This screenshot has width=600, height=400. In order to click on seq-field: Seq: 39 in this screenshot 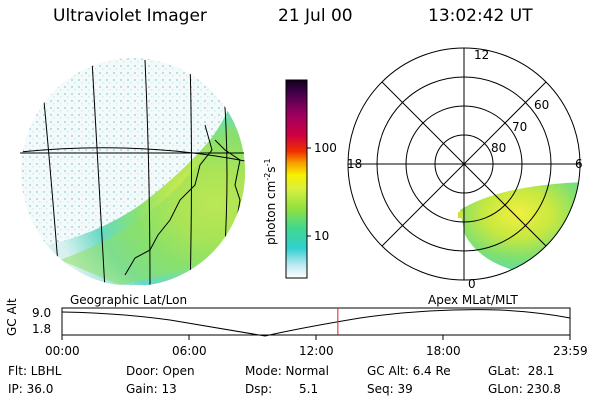, I will do `click(390, 389)`.